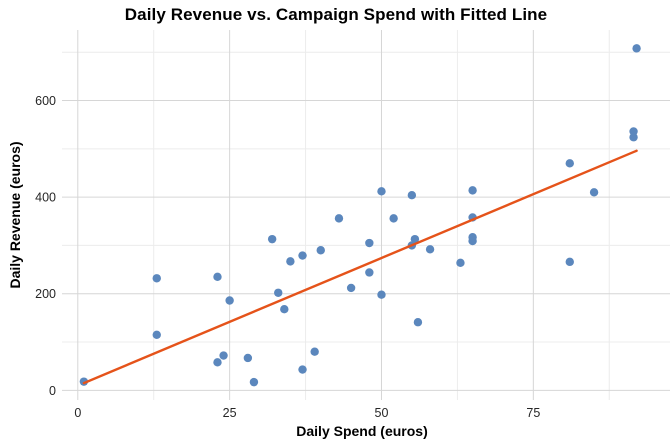 This screenshot has width=672, height=447. I want to click on y-tick-label: 200, so click(45, 294).